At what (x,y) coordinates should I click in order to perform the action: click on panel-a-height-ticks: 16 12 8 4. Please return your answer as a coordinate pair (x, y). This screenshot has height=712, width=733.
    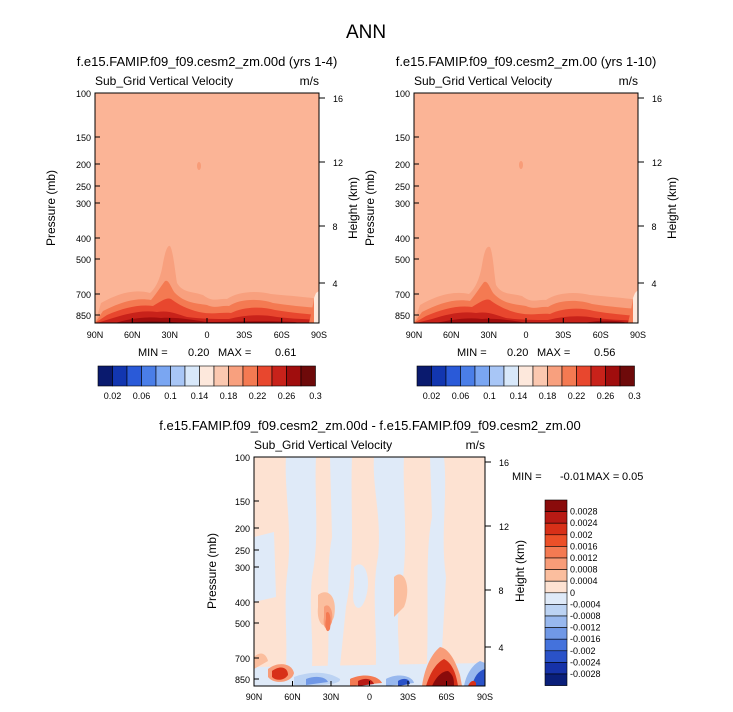
    Looking at the image, I should click on (331, 191).